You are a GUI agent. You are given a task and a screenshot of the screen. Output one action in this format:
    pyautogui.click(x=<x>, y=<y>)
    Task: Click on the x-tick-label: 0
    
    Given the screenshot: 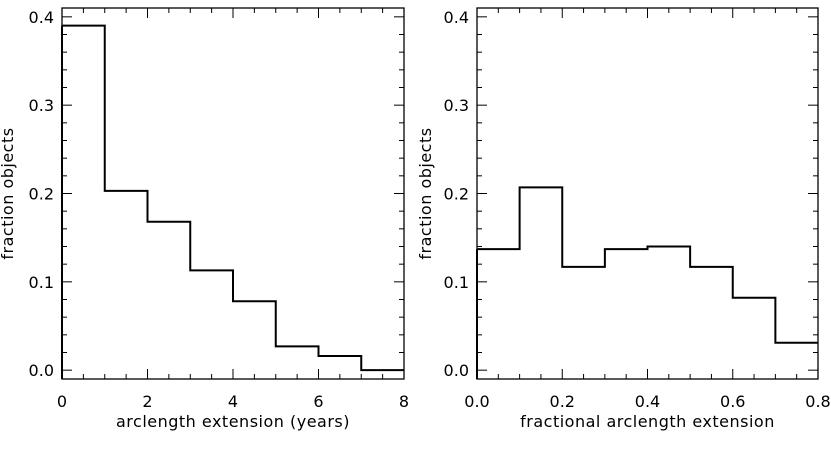 What is the action you would take?
    pyautogui.click(x=62, y=401)
    